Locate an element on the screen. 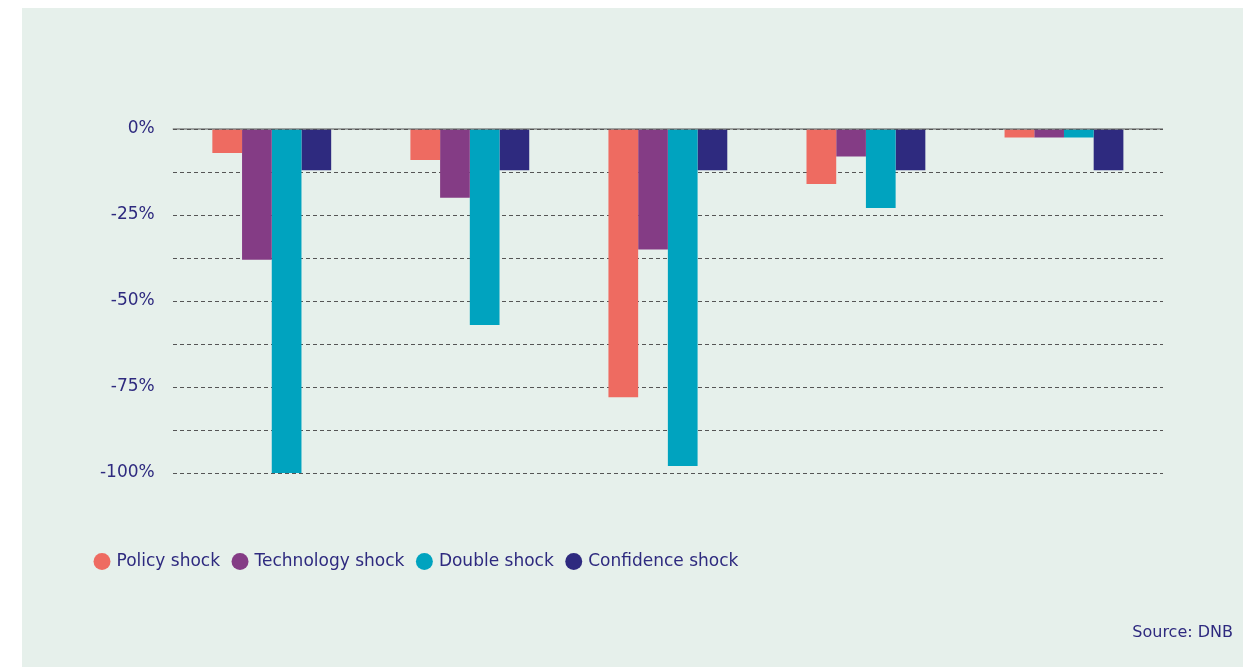 This screenshot has height=667, width=1243. y-tick-label: -75% is located at coordinates (132, 385).